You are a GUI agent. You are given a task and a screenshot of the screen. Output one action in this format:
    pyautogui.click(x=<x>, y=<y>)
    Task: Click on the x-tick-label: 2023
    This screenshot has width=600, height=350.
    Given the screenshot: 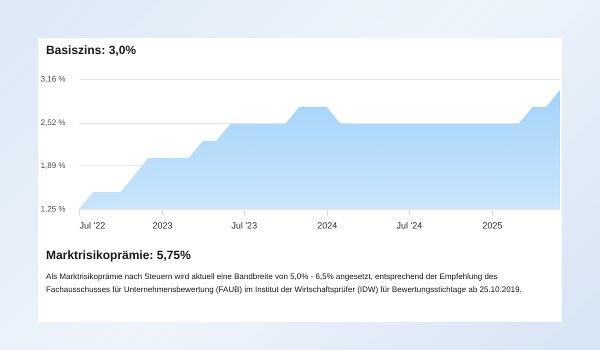 What is the action you would take?
    pyautogui.click(x=162, y=225)
    